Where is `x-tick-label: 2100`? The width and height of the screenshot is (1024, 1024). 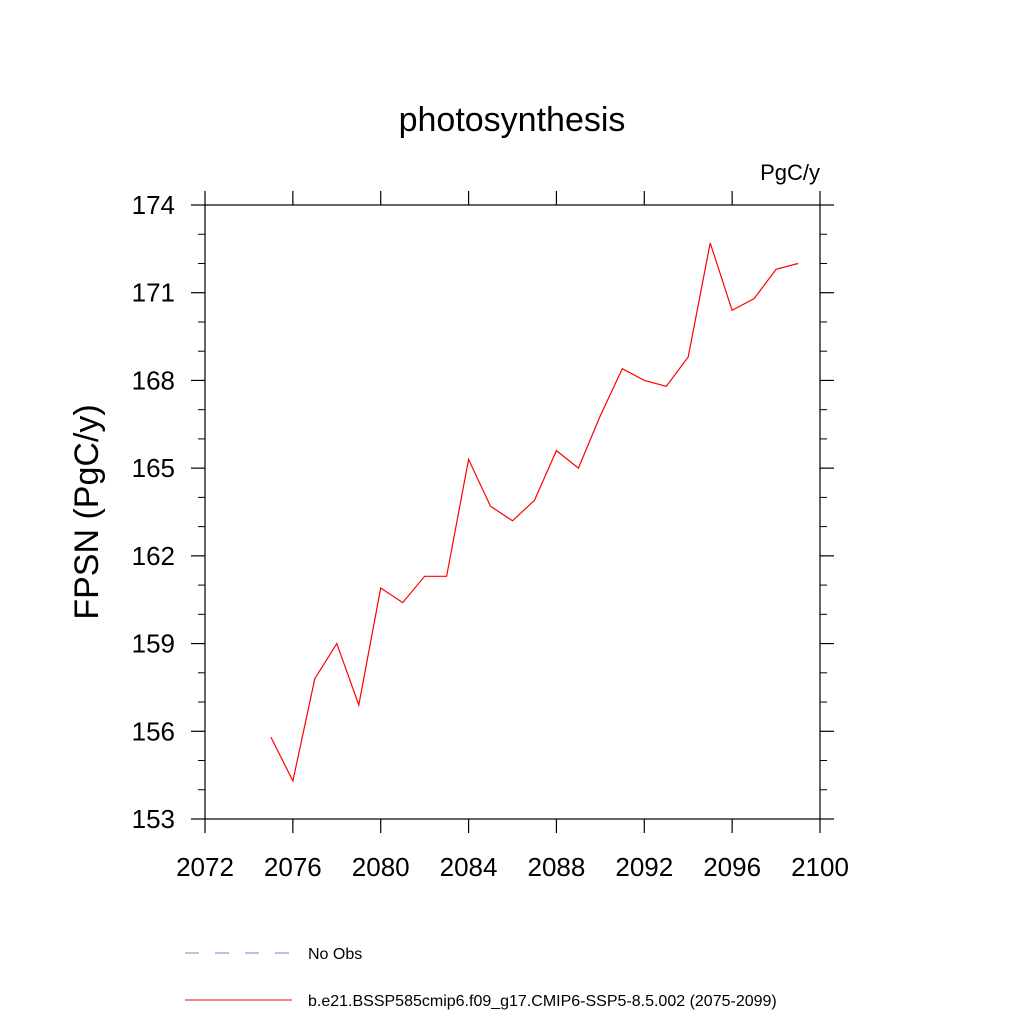 x-tick-label: 2100 is located at coordinates (820, 867).